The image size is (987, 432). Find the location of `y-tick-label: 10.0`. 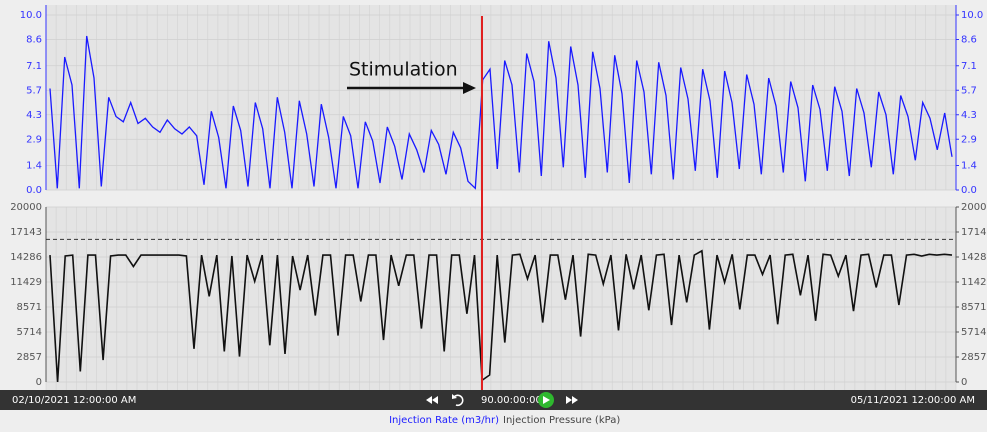

y-tick-label: 10.0 is located at coordinates (31, 15).